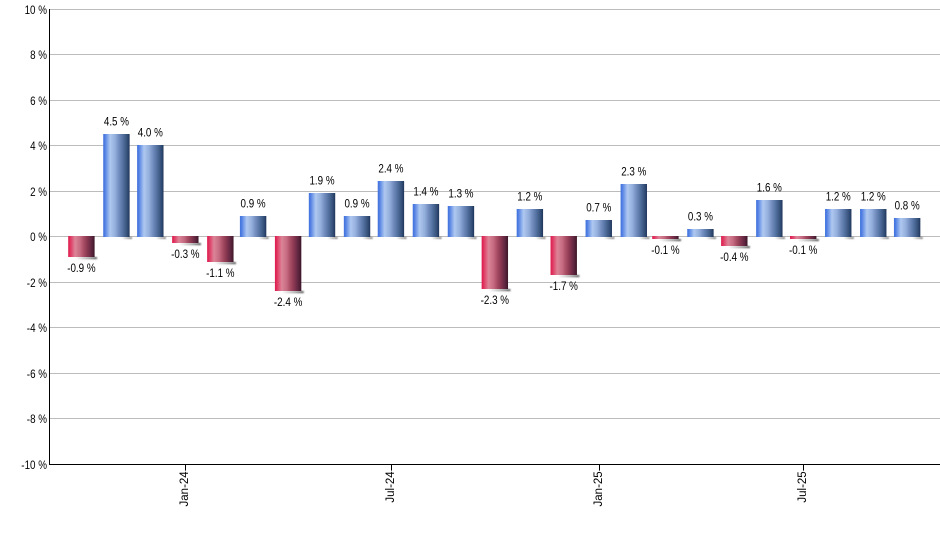 The image size is (940, 550). What do you see at coordinates (495, 301) in the screenshot?
I see `svg-text: -2.3 %` at bounding box center [495, 301].